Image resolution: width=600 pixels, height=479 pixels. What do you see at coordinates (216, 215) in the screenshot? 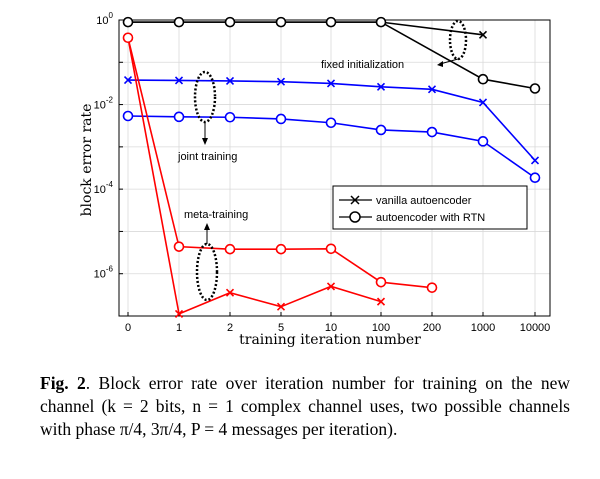
I see `meta-training-label: meta-training` at bounding box center [216, 215].